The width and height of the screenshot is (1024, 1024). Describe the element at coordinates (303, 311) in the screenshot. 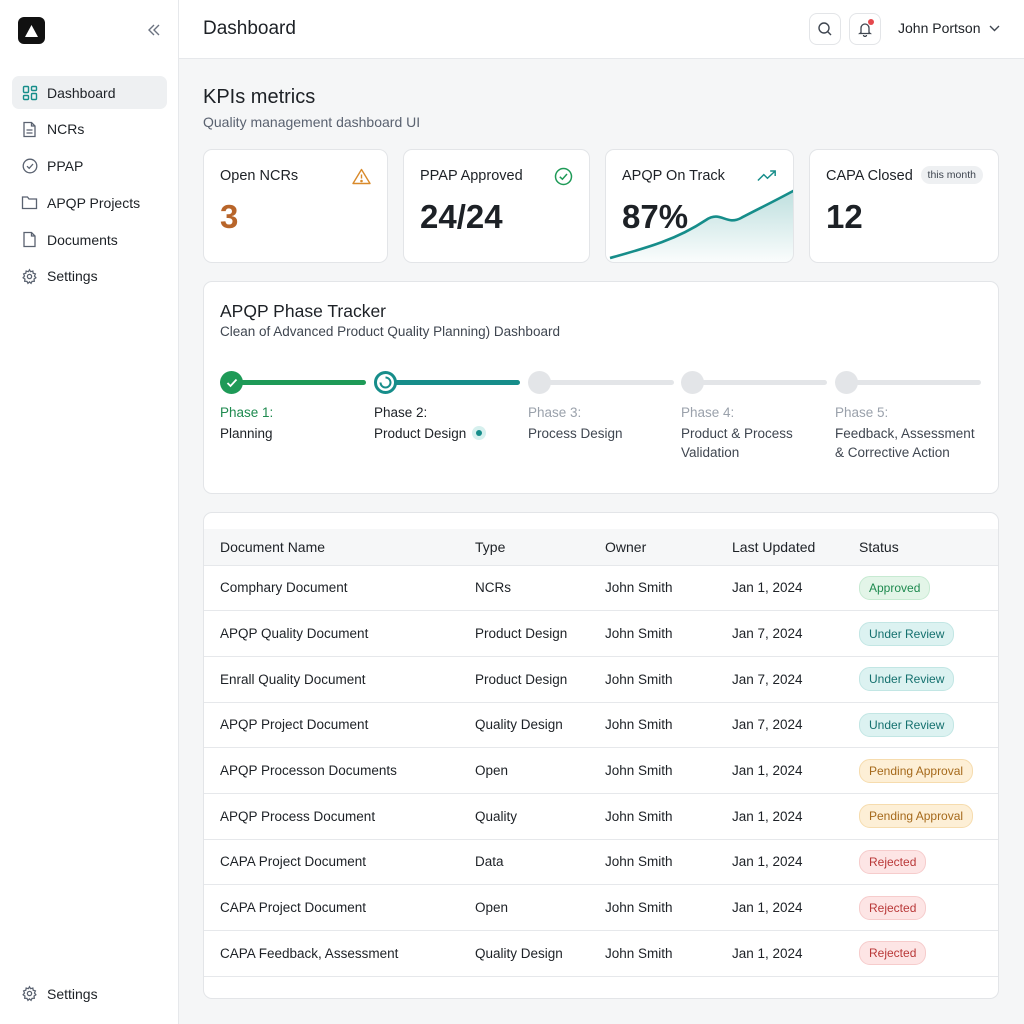

I see `tracker-title: APQP Phase Tracker` at that location.